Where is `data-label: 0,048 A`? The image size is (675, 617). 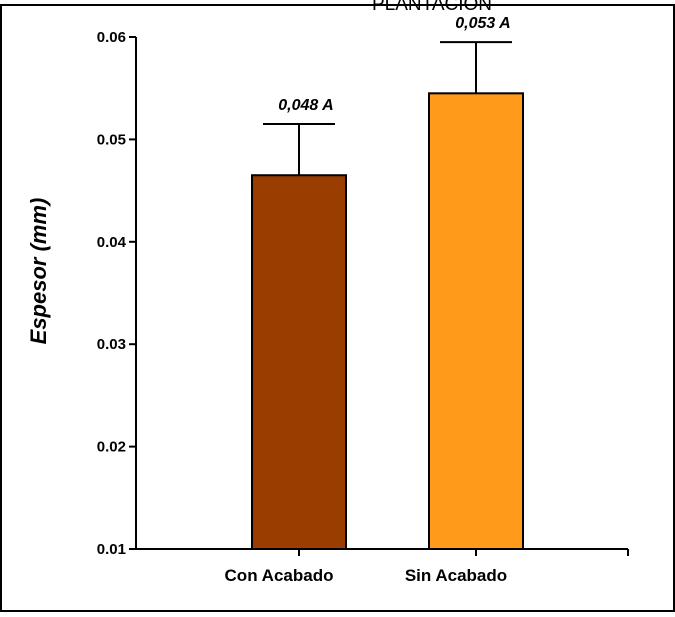 data-label: 0,048 A is located at coordinates (305, 105).